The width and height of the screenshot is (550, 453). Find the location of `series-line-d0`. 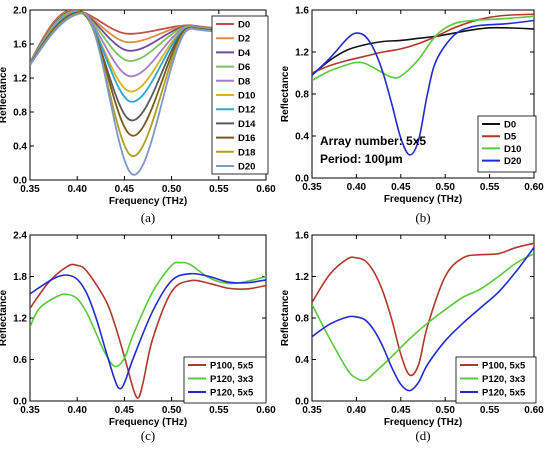

series-line-d0 is located at coordinates (423, 51).